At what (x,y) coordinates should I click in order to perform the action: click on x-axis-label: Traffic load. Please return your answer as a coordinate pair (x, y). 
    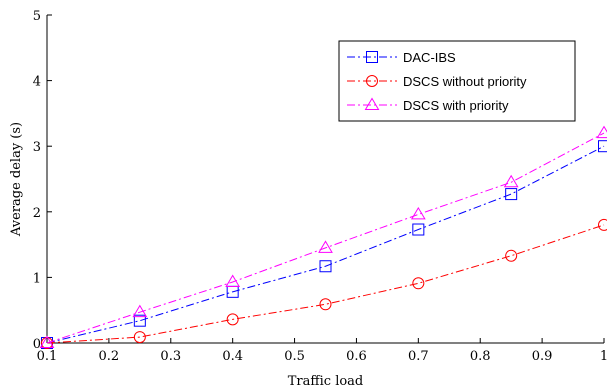
    Looking at the image, I should click on (326, 381).